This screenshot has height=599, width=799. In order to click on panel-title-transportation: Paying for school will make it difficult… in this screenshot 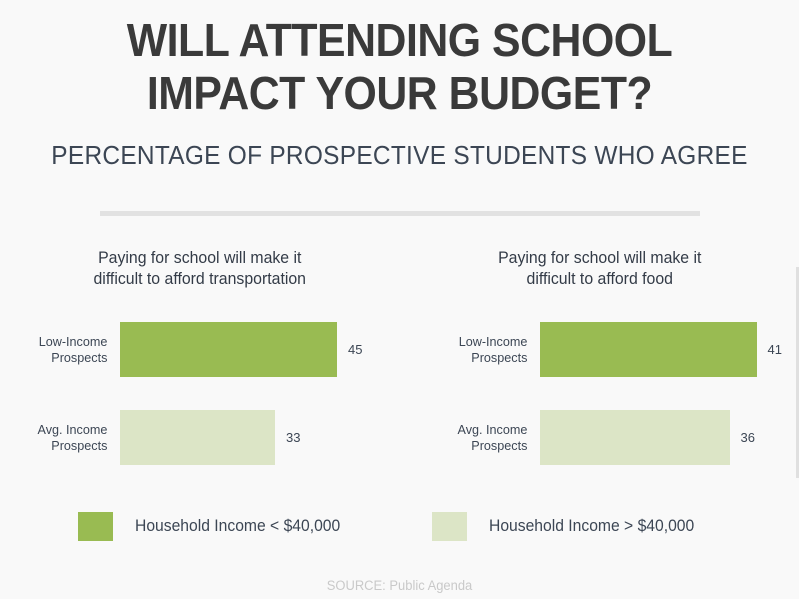, I will do `click(200, 265)`.